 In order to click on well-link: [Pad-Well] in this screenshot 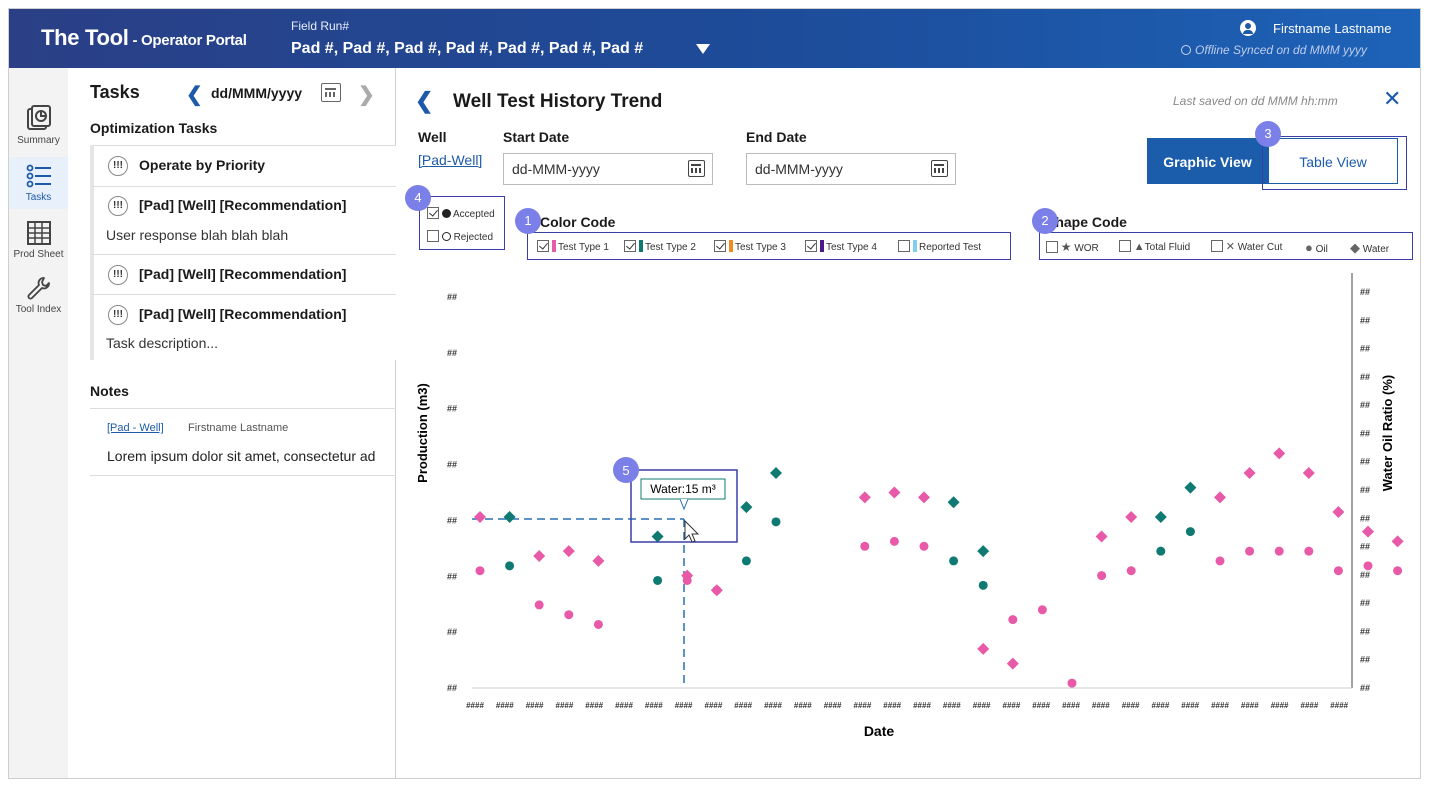, I will do `click(450, 160)`.